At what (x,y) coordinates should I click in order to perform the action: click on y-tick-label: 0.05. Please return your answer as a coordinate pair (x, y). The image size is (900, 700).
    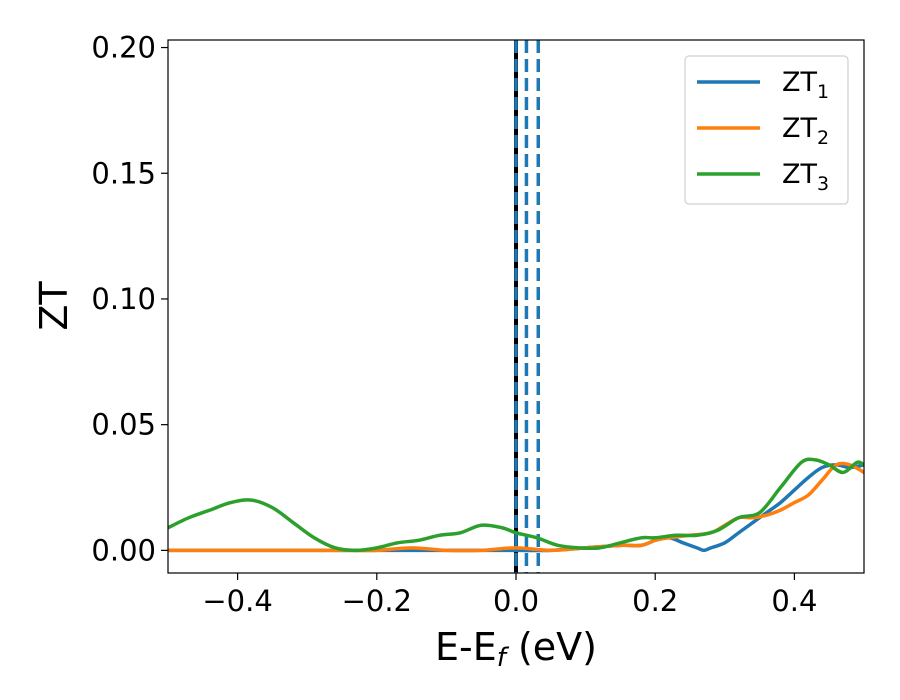
    Looking at the image, I should click on (123, 425).